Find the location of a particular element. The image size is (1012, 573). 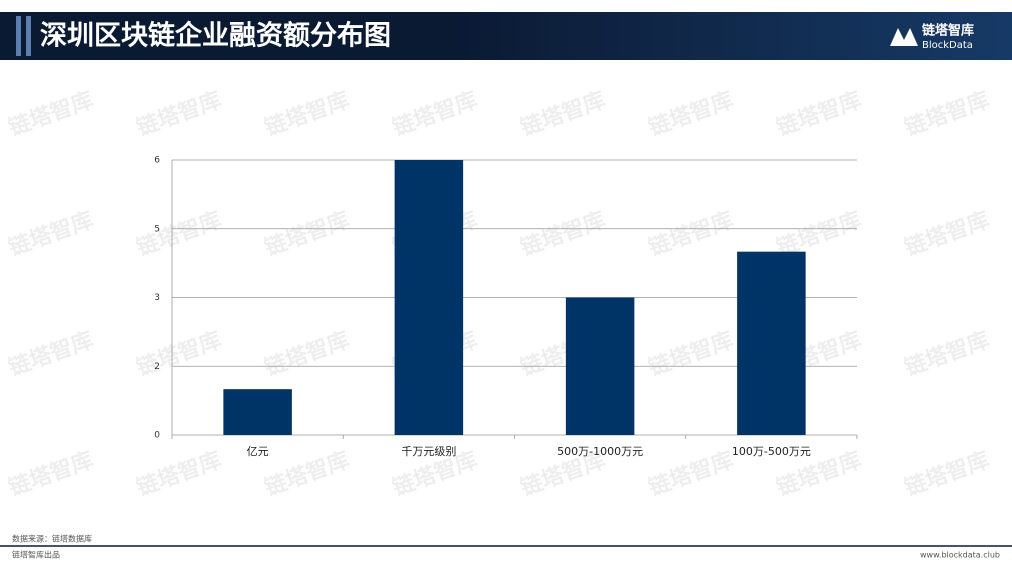

x-tick-label: 千万元级别 is located at coordinates (428, 451).